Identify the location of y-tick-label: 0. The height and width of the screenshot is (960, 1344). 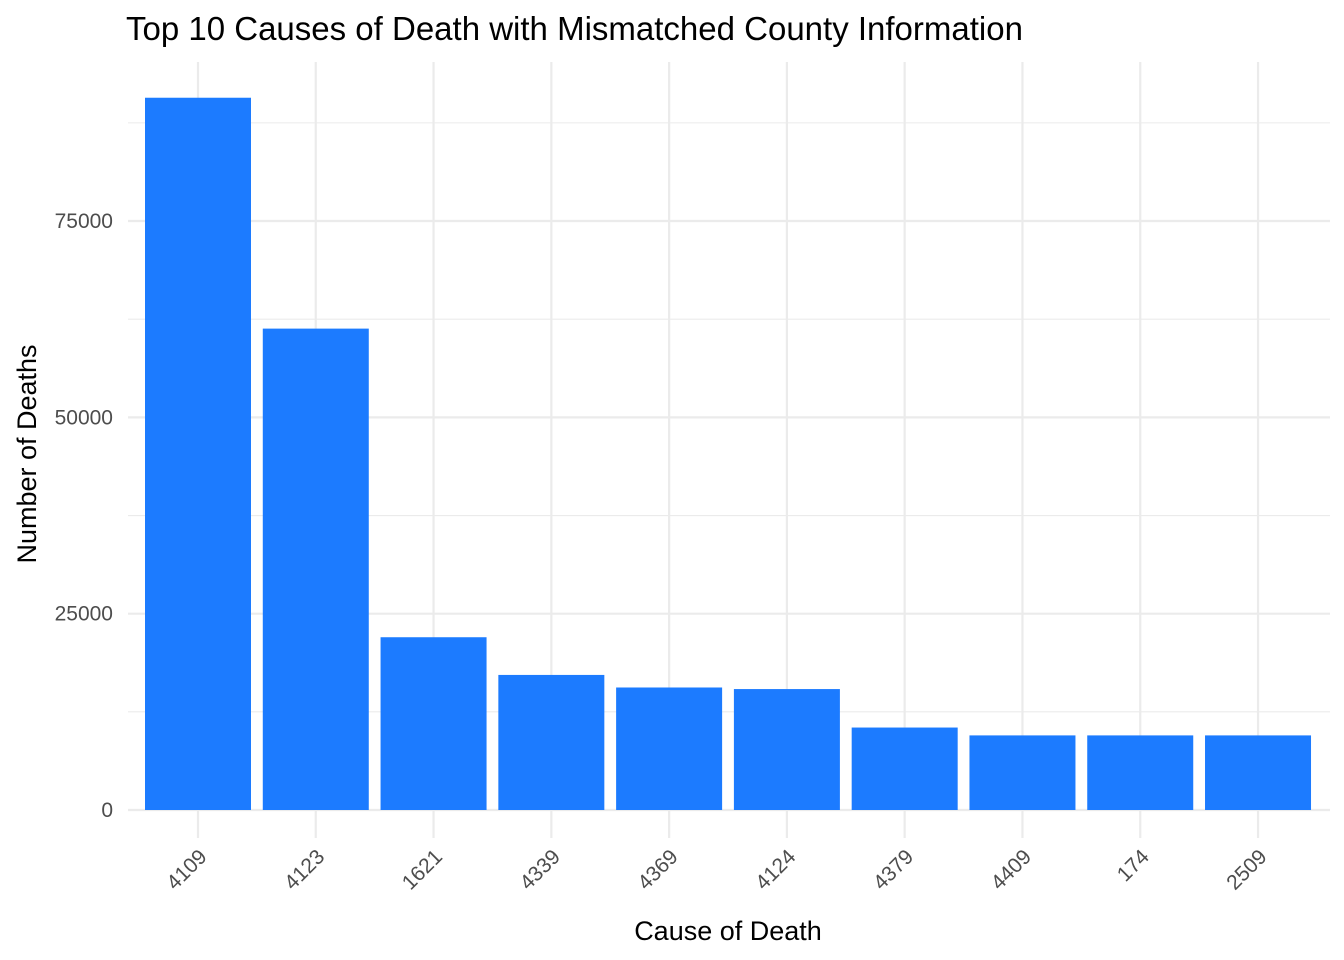
(107, 810).